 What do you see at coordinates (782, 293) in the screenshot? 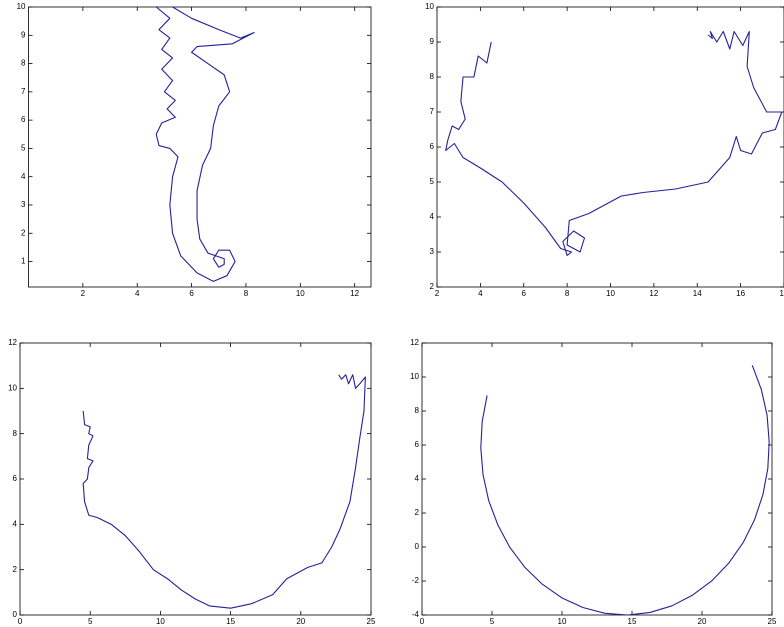
I see `x-tick-label: 18` at bounding box center [782, 293].